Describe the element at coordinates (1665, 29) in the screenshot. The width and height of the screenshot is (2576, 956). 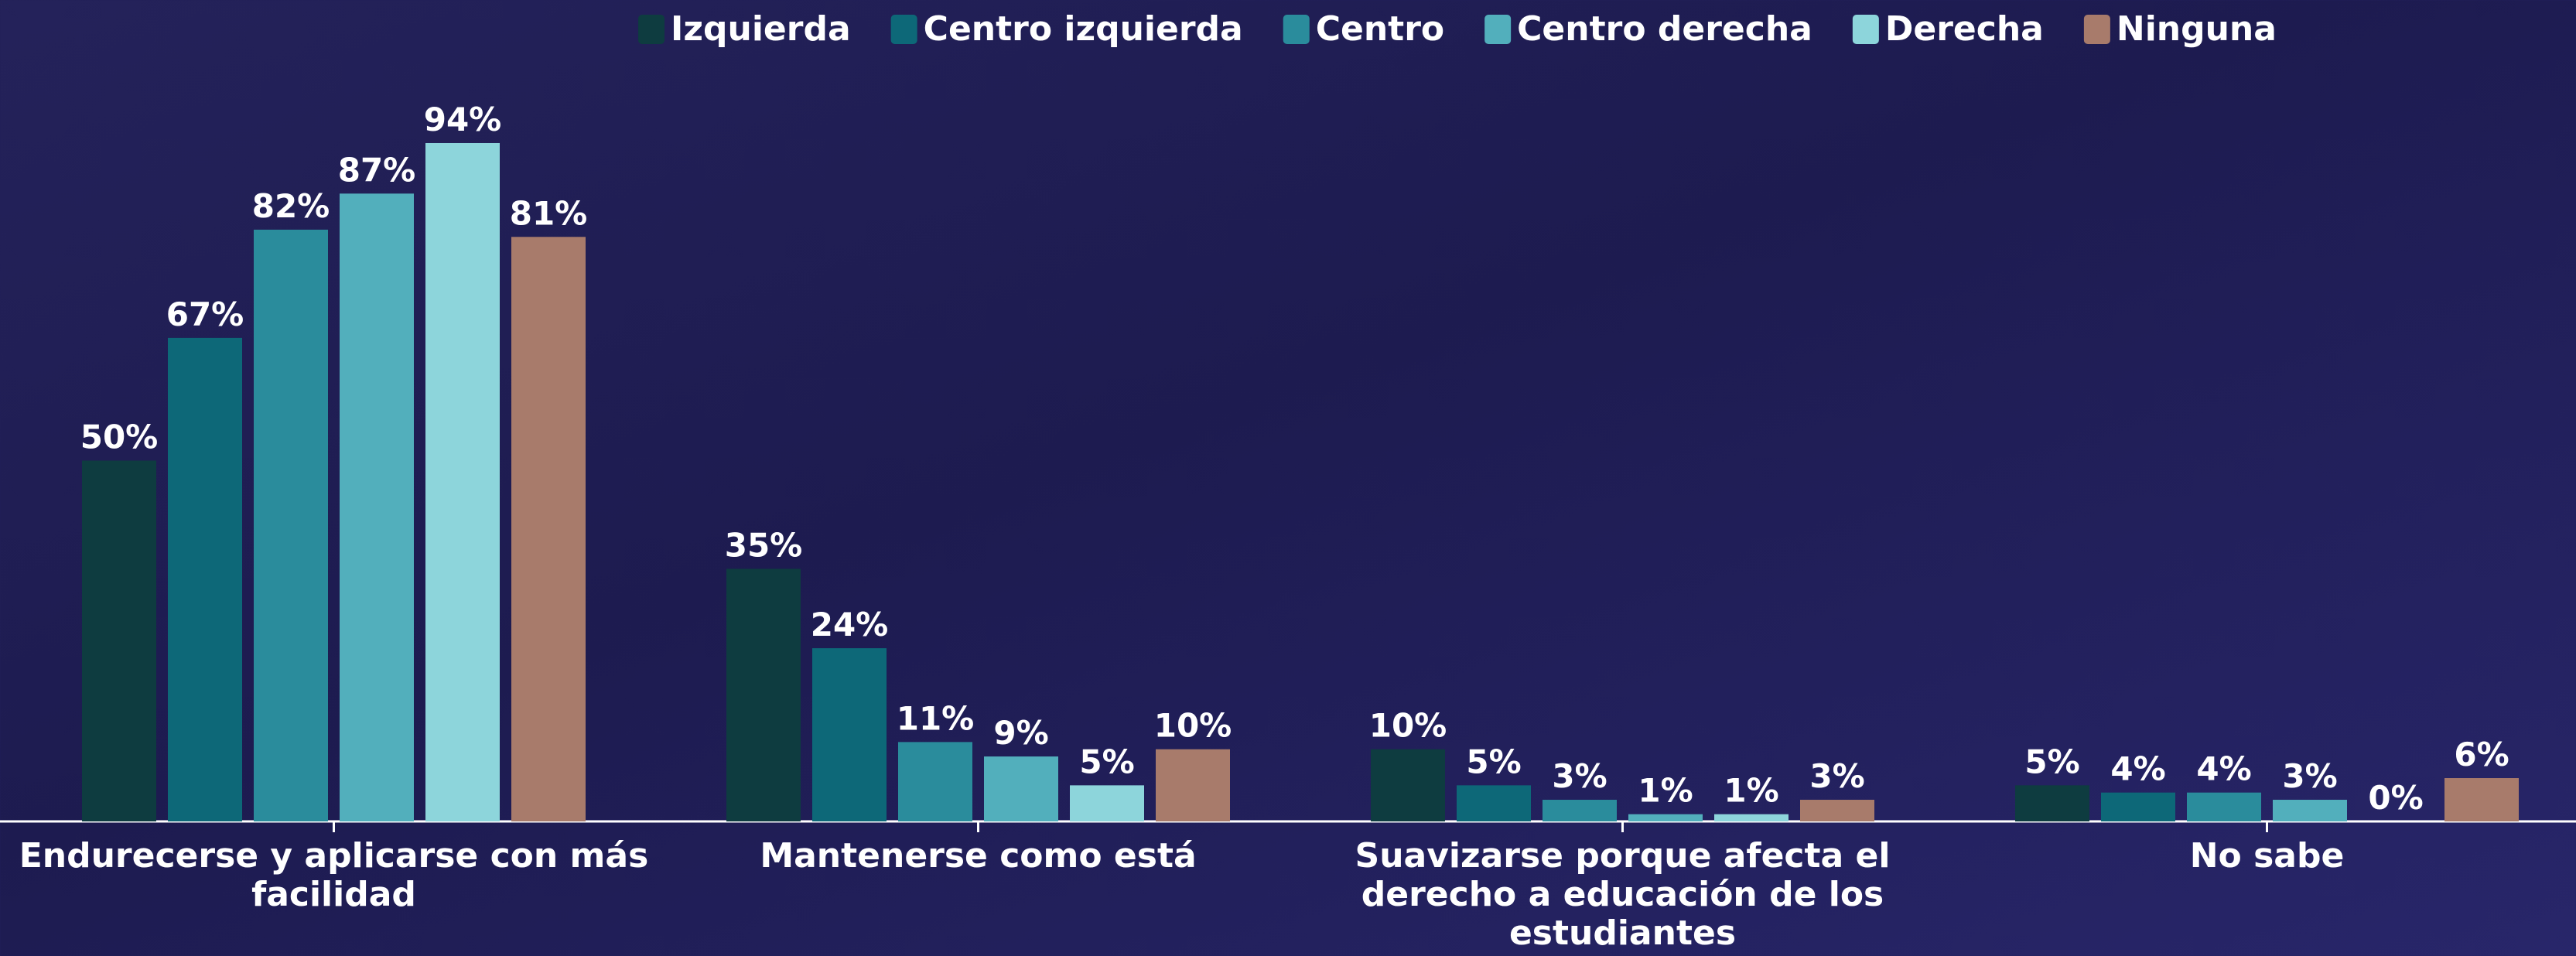
I see `legend-label: Centro derecha` at that location.